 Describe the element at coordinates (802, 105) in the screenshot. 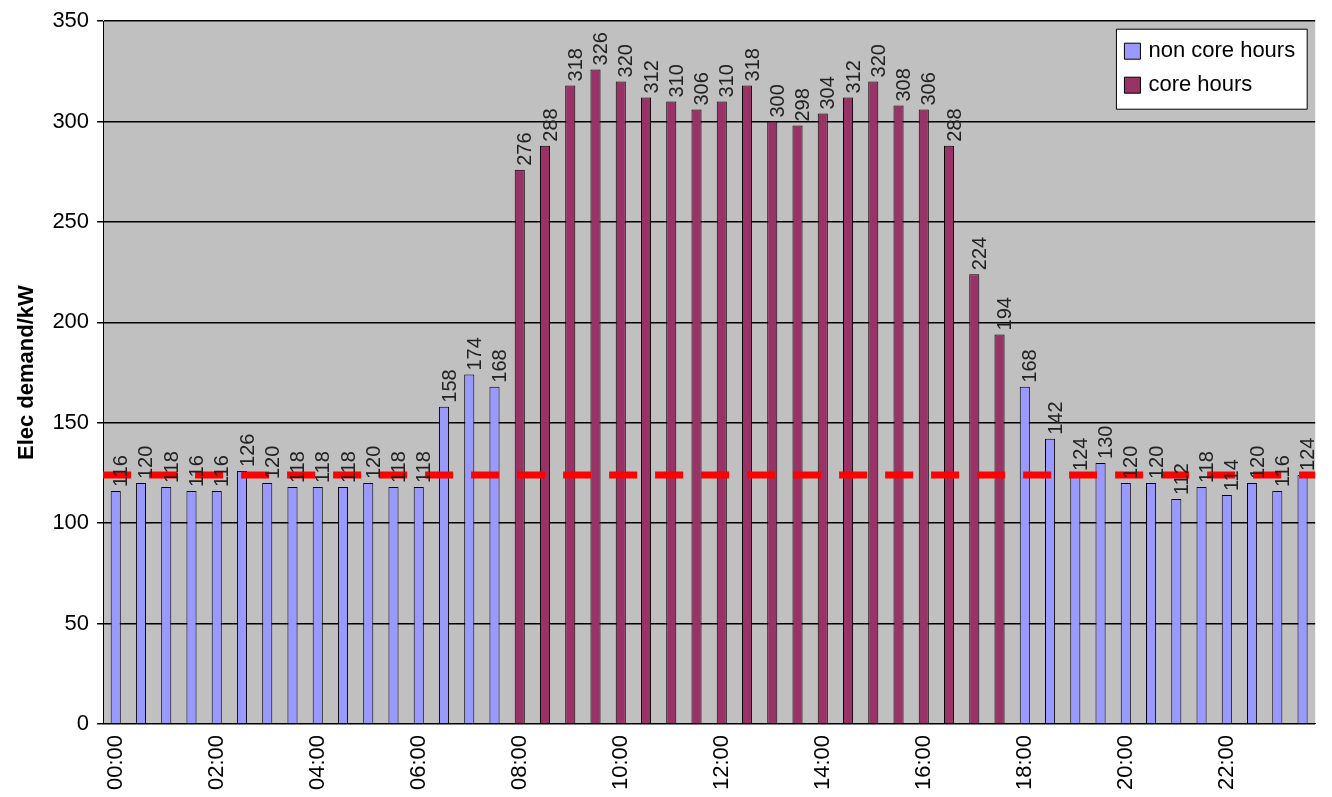

I see `data-label: 298` at that location.